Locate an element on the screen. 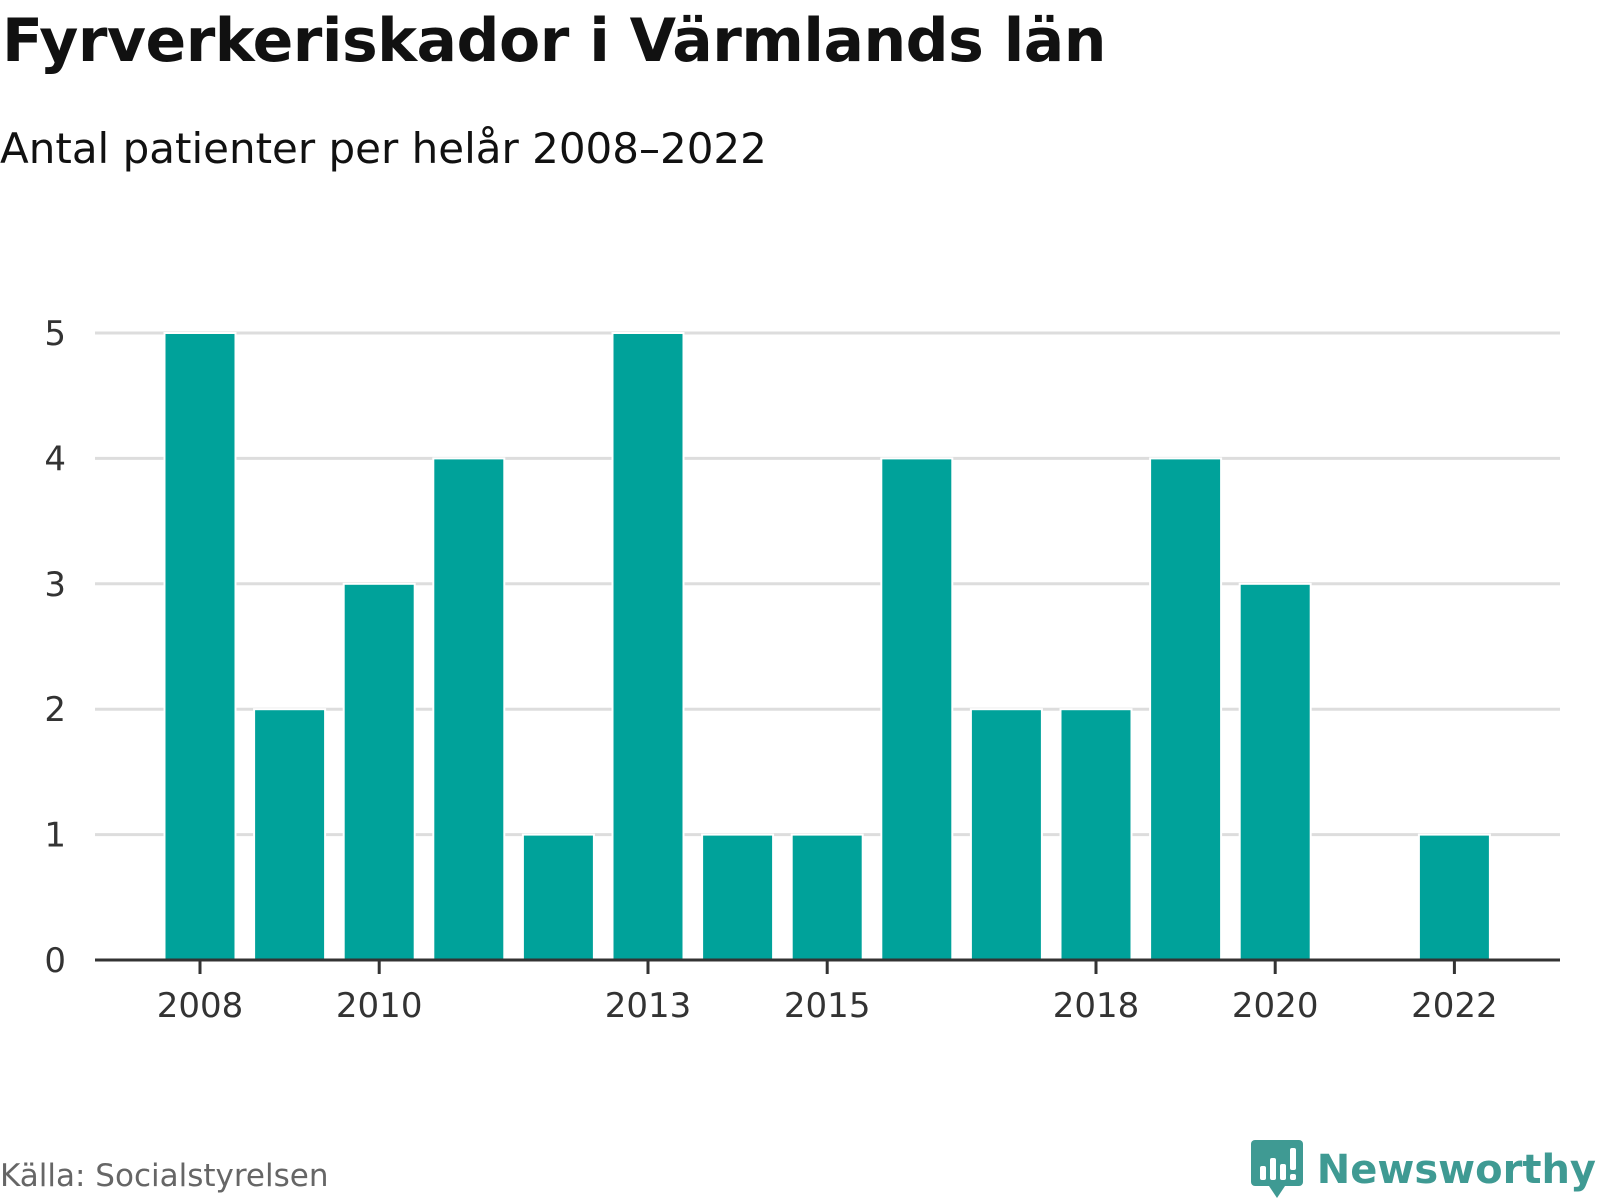  brand-logo: Newsworthy is located at coordinates (1423, 1170).